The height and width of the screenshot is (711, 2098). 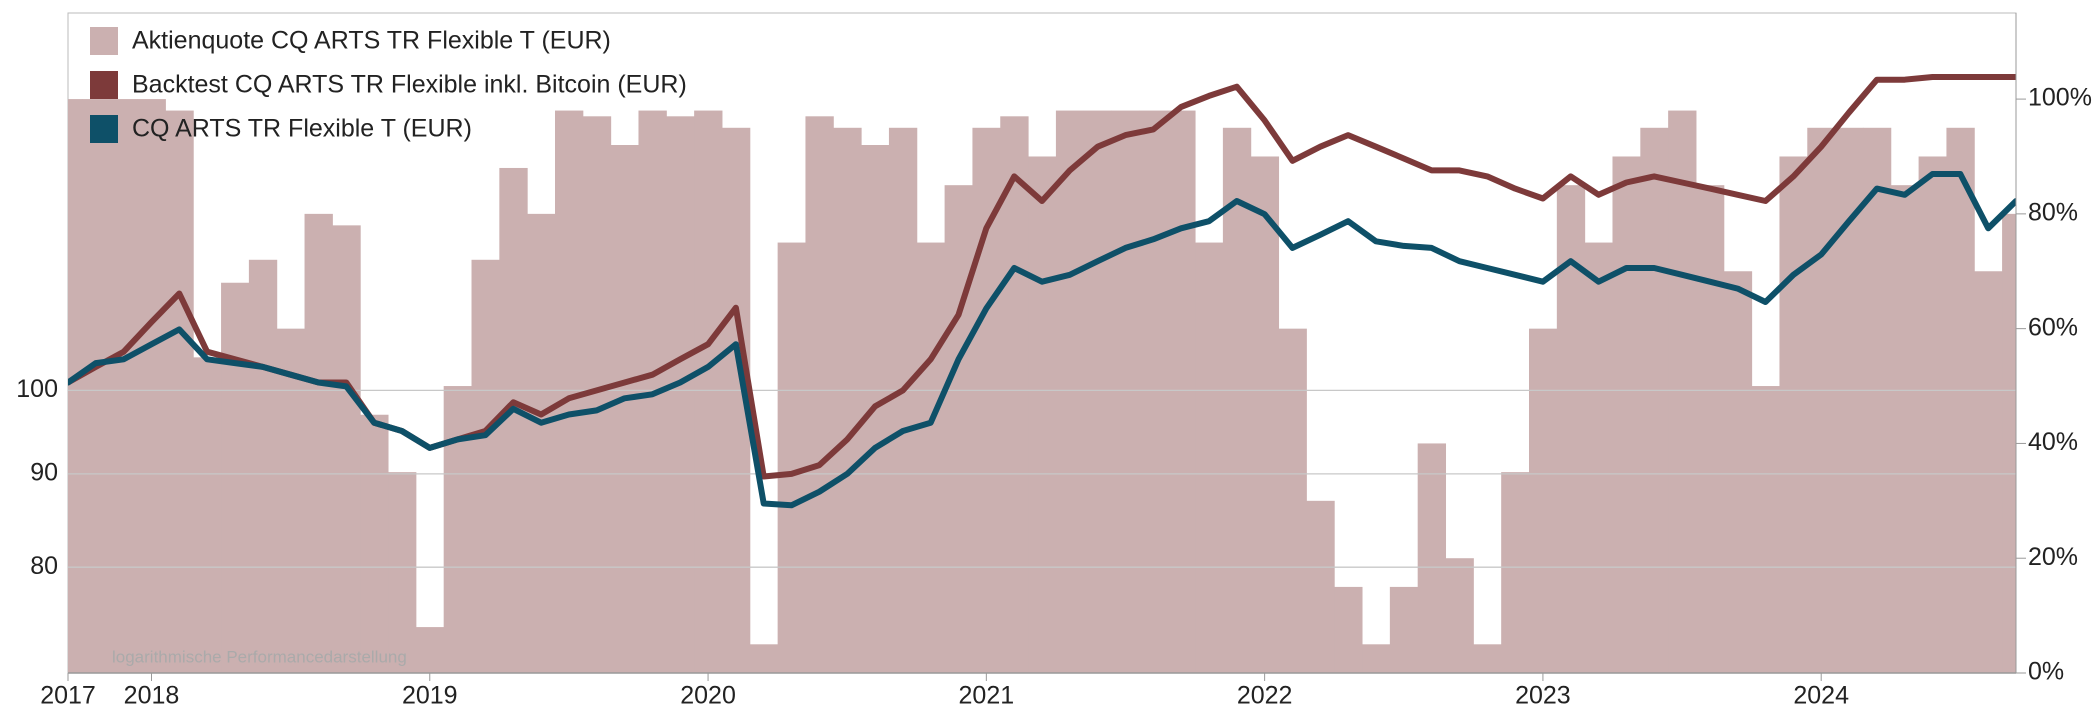 I want to click on y2-tick-label: 0%, so click(x=2046, y=672).